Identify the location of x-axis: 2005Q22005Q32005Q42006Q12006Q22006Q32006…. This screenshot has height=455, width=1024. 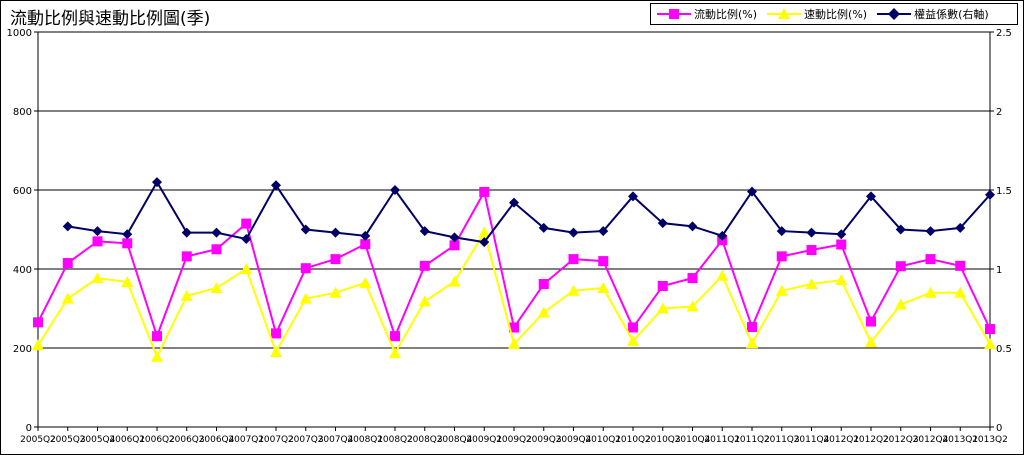
(514, 436).